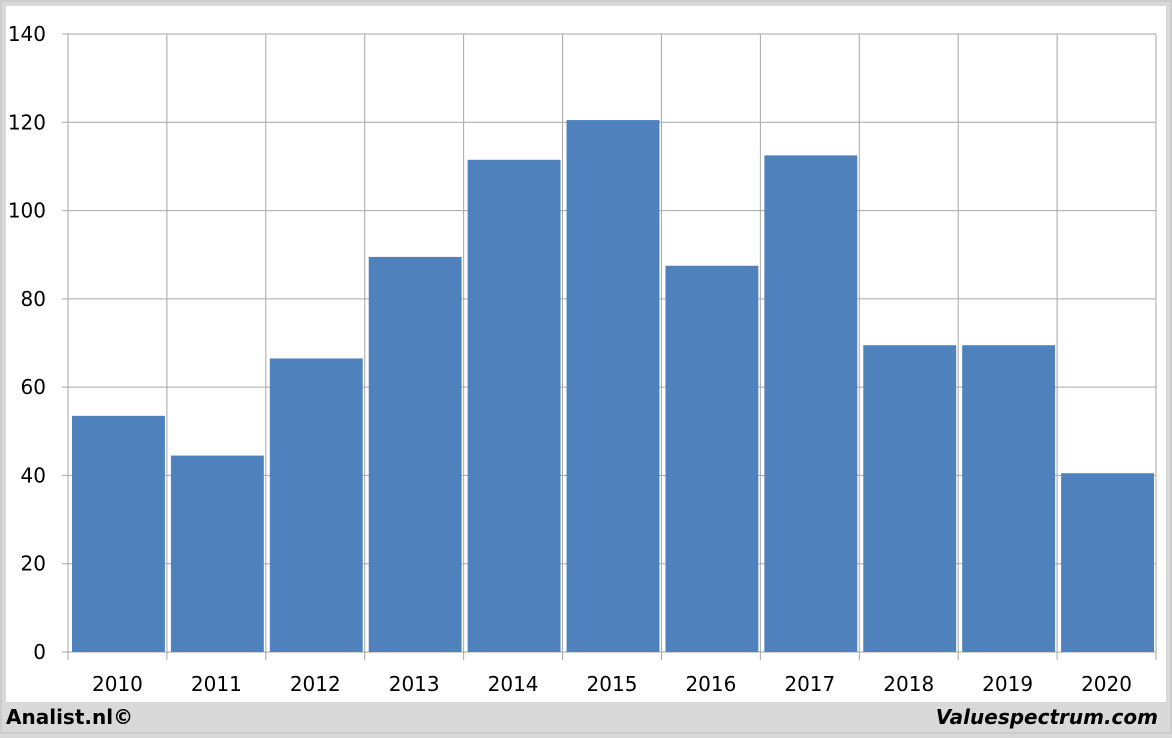 Image resolution: width=1172 pixels, height=738 pixels. Describe the element at coordinates (908, 684) in the screenshot. I see `x-tick-label: 2018` at that location.